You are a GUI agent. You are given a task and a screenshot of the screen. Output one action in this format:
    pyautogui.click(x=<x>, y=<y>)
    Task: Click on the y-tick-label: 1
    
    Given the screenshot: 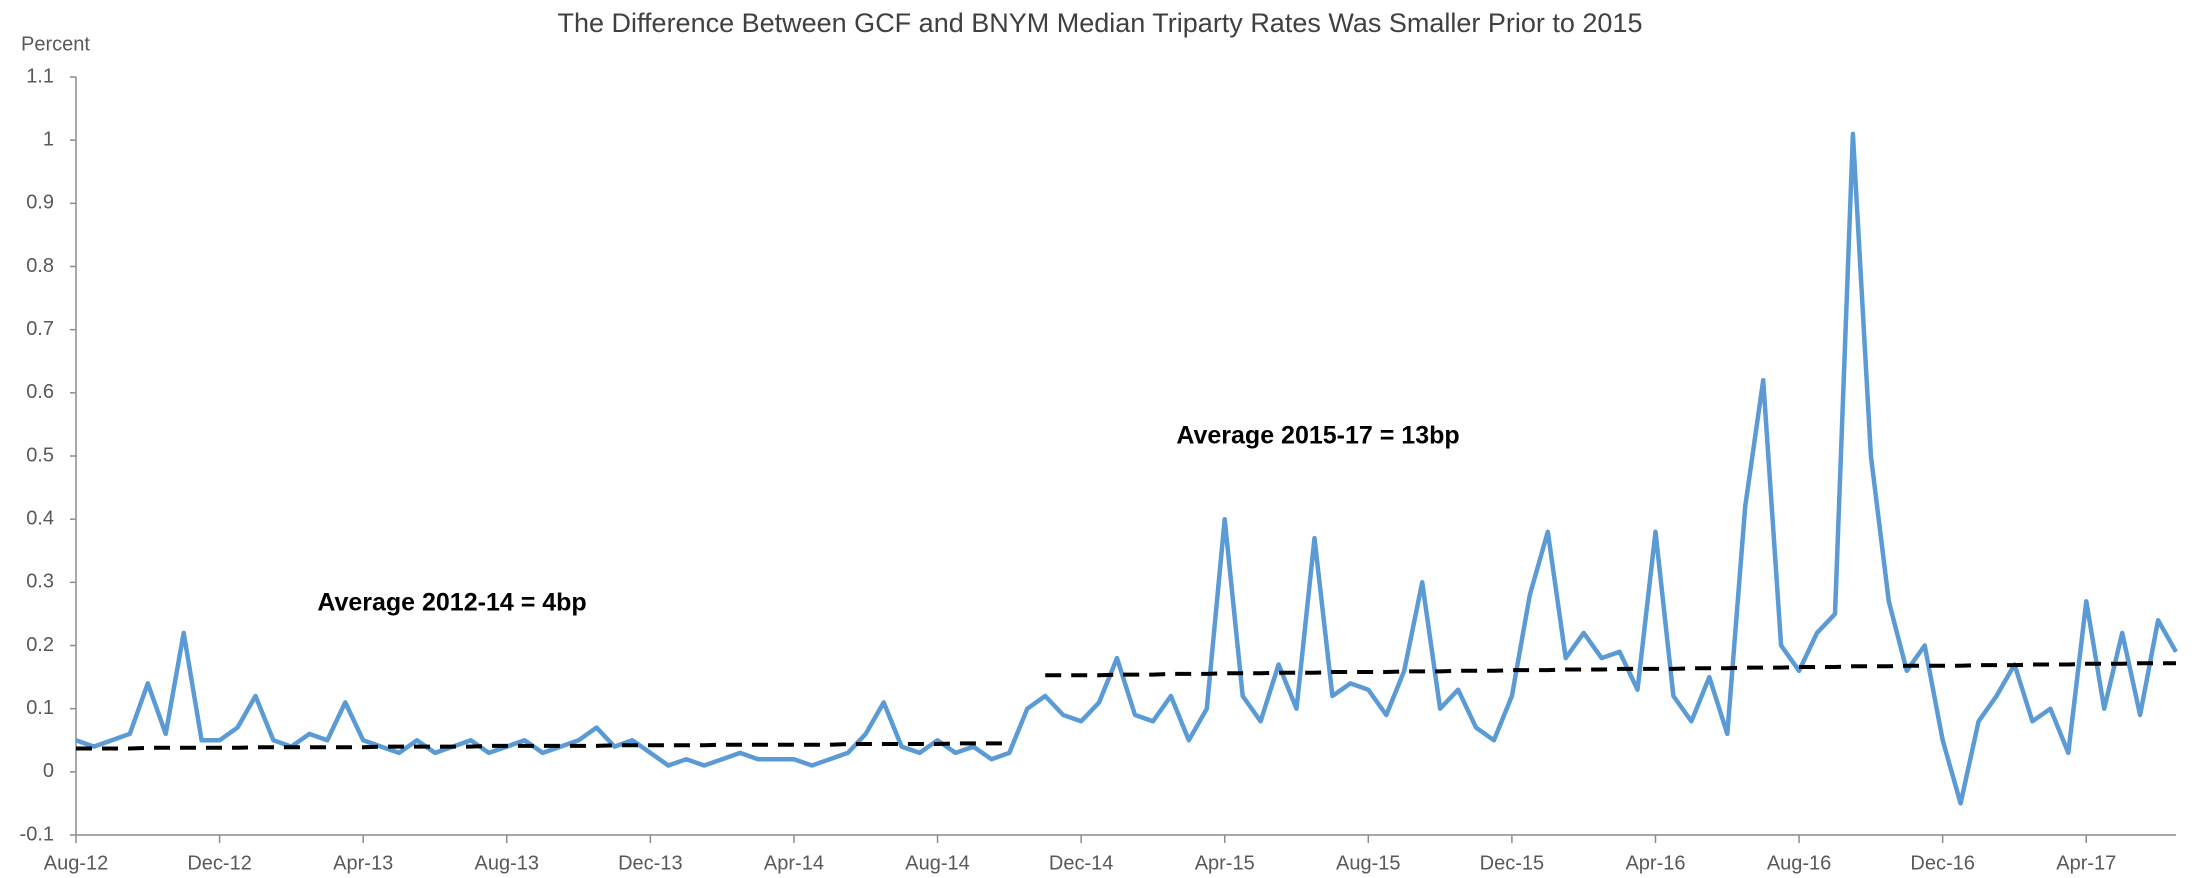 What is the action you would take?
    pyautogui.click(x=48, y=139)
    